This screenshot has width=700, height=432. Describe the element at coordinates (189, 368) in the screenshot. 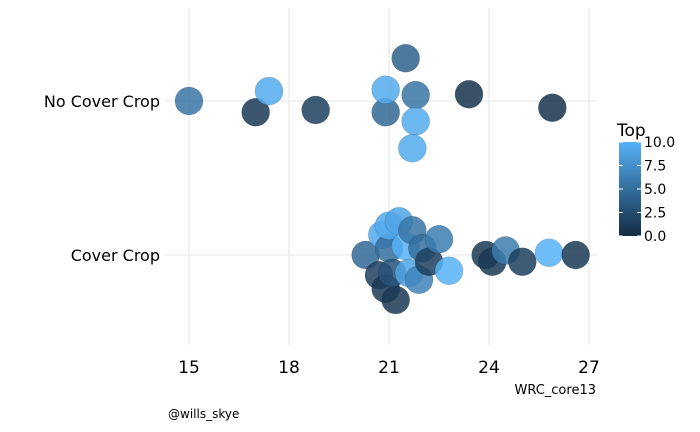

I see `x-tick-label: 15` at that location.